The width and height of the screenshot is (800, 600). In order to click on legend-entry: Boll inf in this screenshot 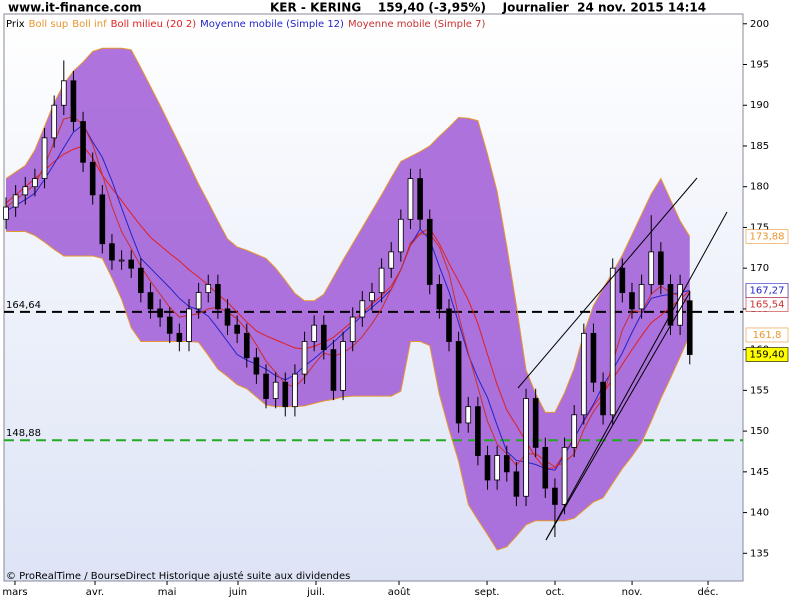, I will do `click(89, 24)`.